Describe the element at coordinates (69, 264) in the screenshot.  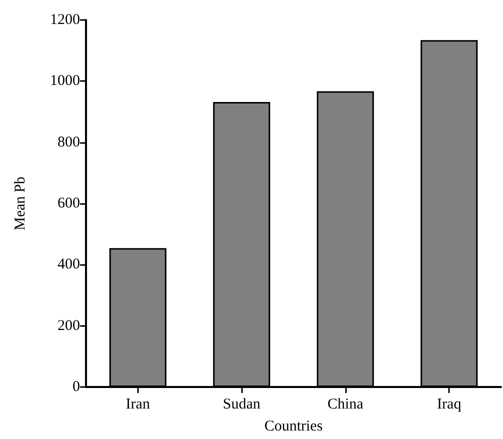
I see `y-tick-label: 400` at that location.